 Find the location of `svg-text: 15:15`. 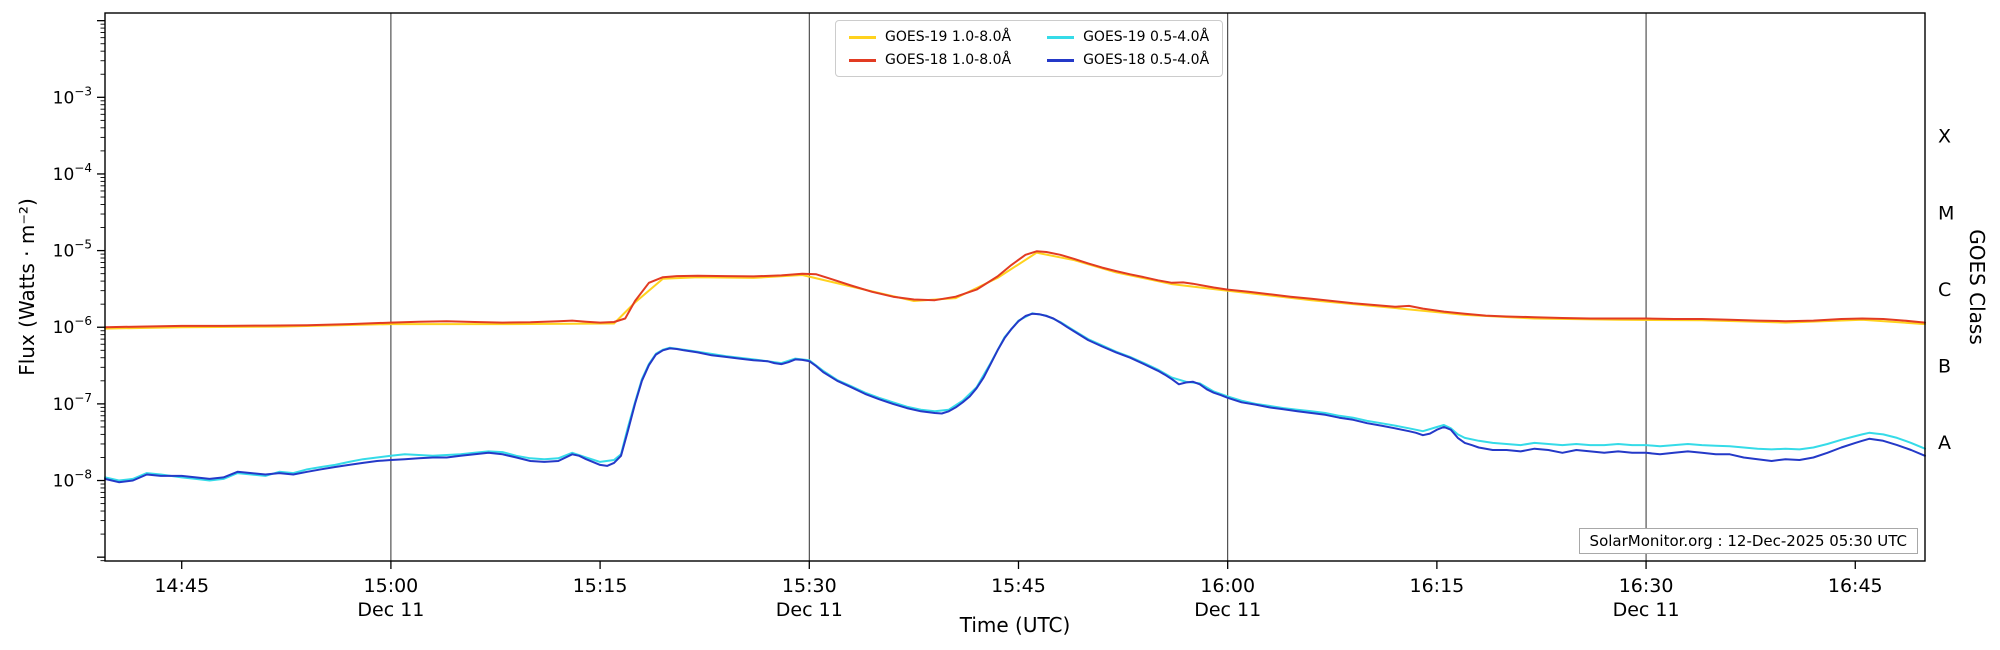

svg-text: 15:15 is located at coordinates (600, 586).